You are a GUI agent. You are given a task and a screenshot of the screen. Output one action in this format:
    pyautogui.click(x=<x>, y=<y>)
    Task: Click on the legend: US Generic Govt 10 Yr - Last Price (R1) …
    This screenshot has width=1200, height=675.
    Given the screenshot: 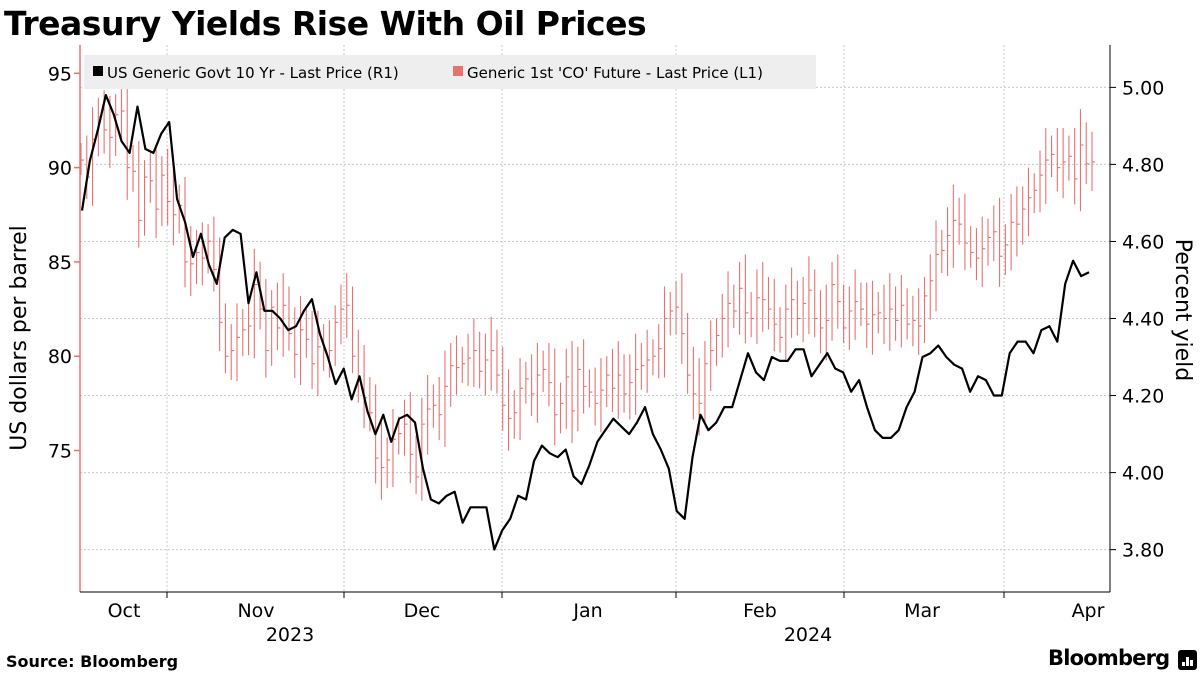 What is the action you would take?
    pyautogui.click(x=450, y=72)
    